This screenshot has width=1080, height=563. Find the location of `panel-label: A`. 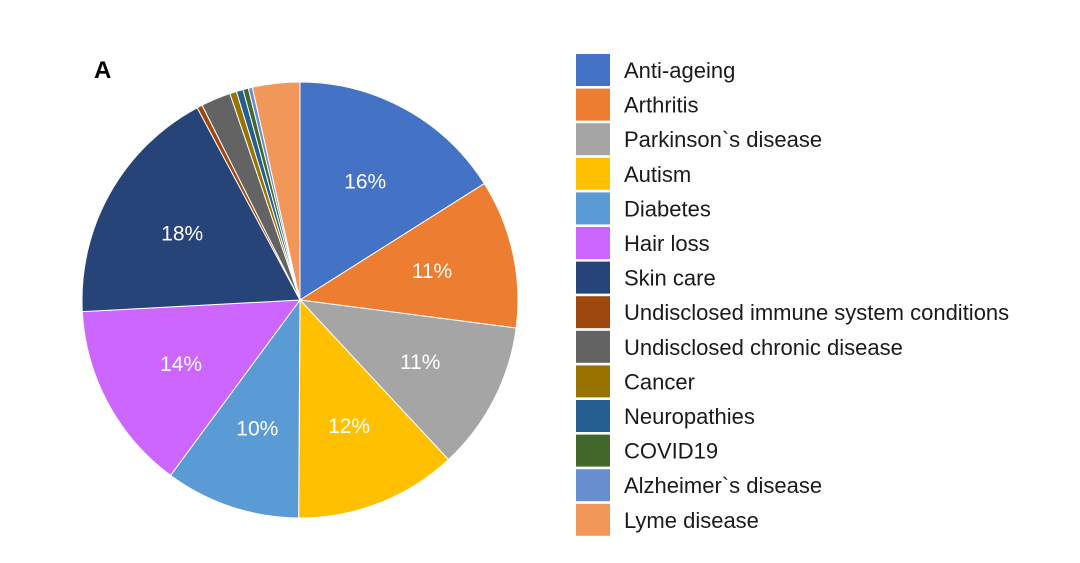

panel-label: A is located at coordinates (102, 70).